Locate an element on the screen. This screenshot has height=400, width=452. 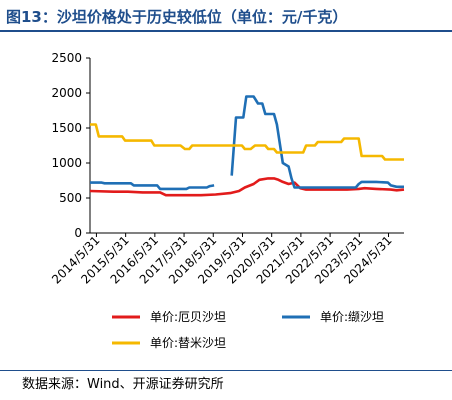
legend-label-0: 单价:厄贝沙坦 is located at coordinates (188, 317).